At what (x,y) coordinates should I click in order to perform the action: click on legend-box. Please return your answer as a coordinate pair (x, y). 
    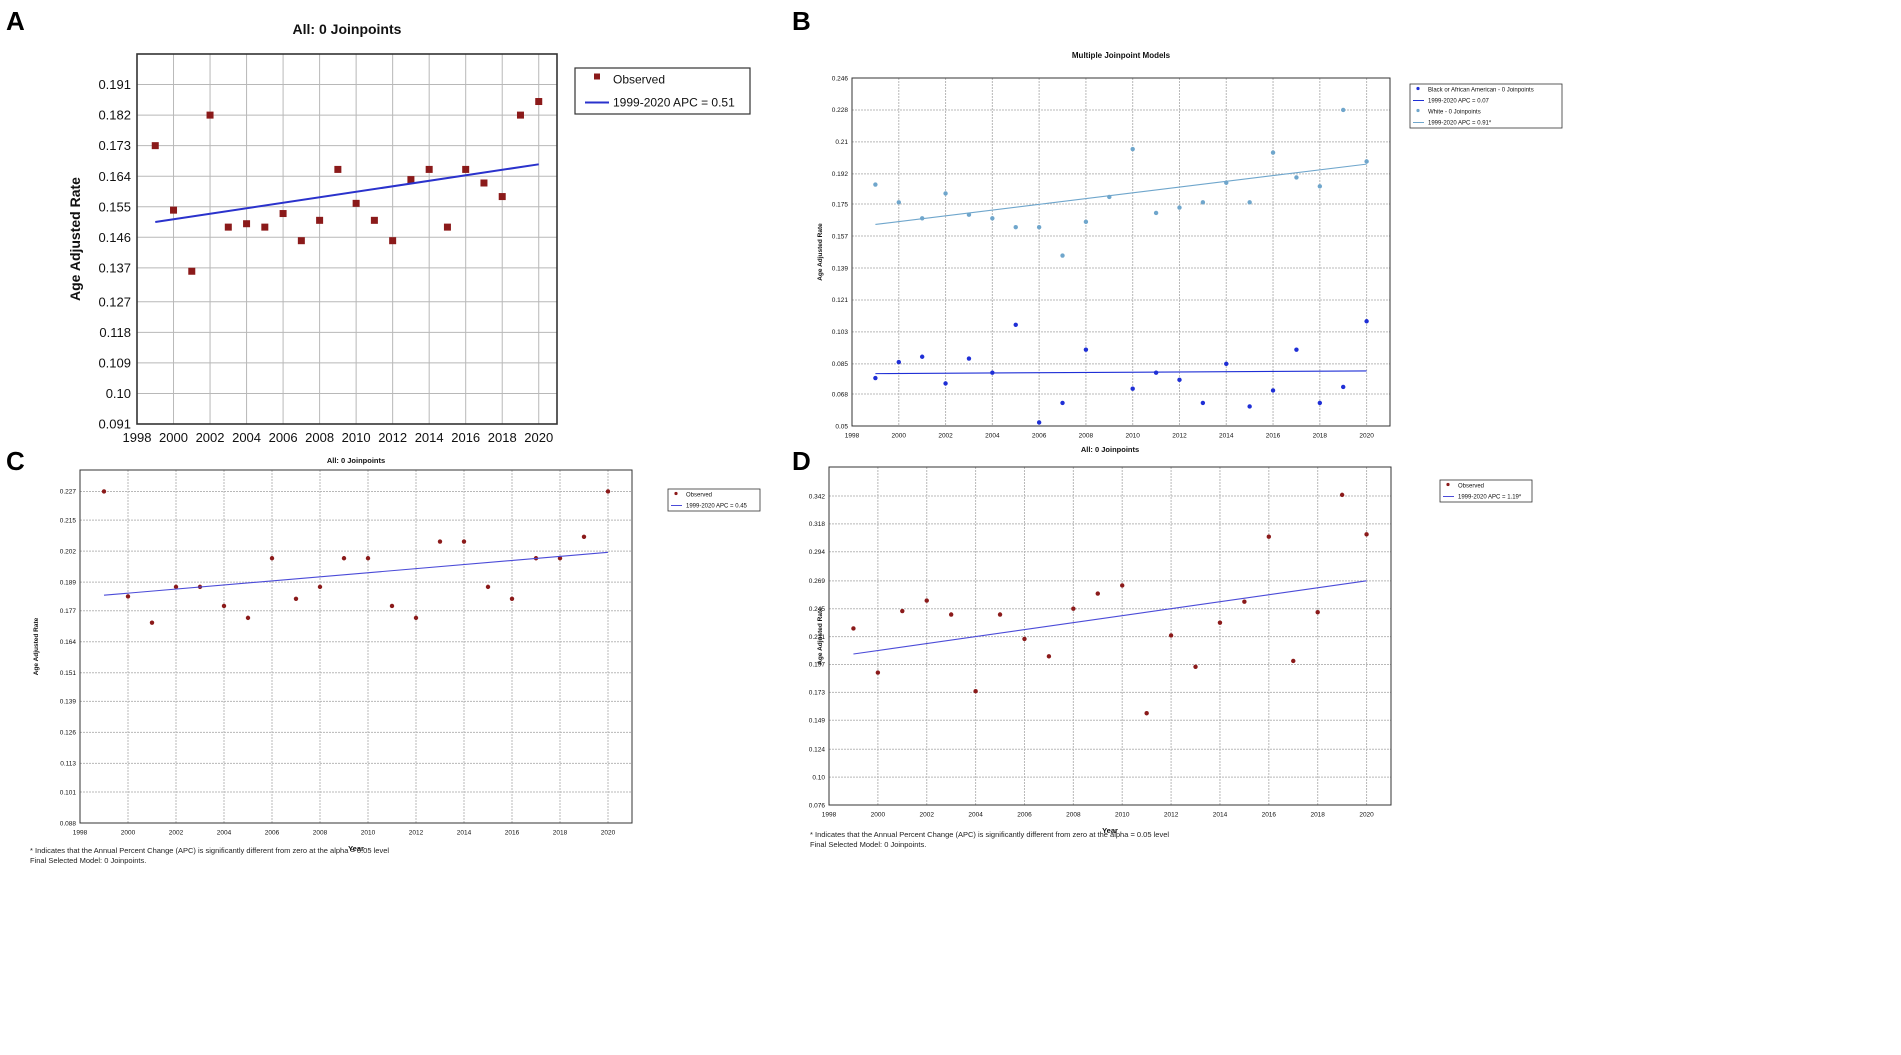
    Looking at the image, I should click on (1486, 491).